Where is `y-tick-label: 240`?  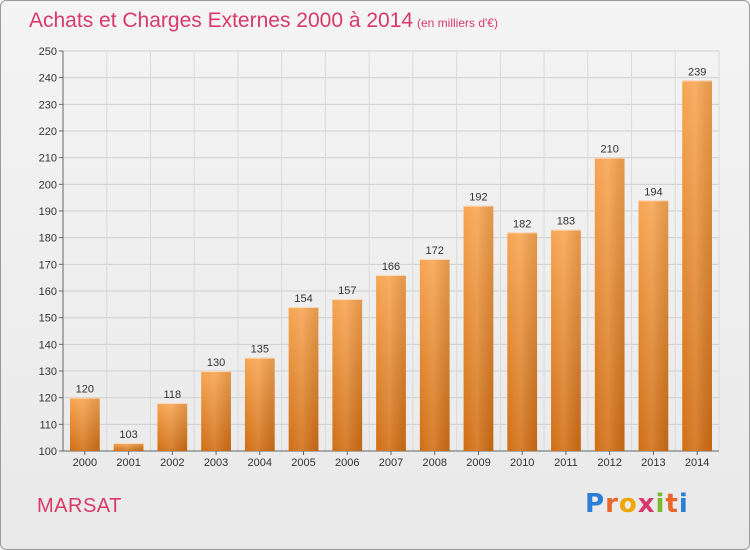
y-tick-label: 240 is located at coordinates (48, 79).